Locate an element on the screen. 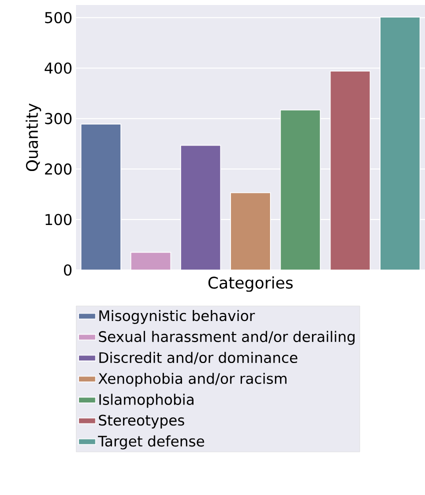  legend-label: Xenophobia and/or racism is located at coordinates (192, 379).